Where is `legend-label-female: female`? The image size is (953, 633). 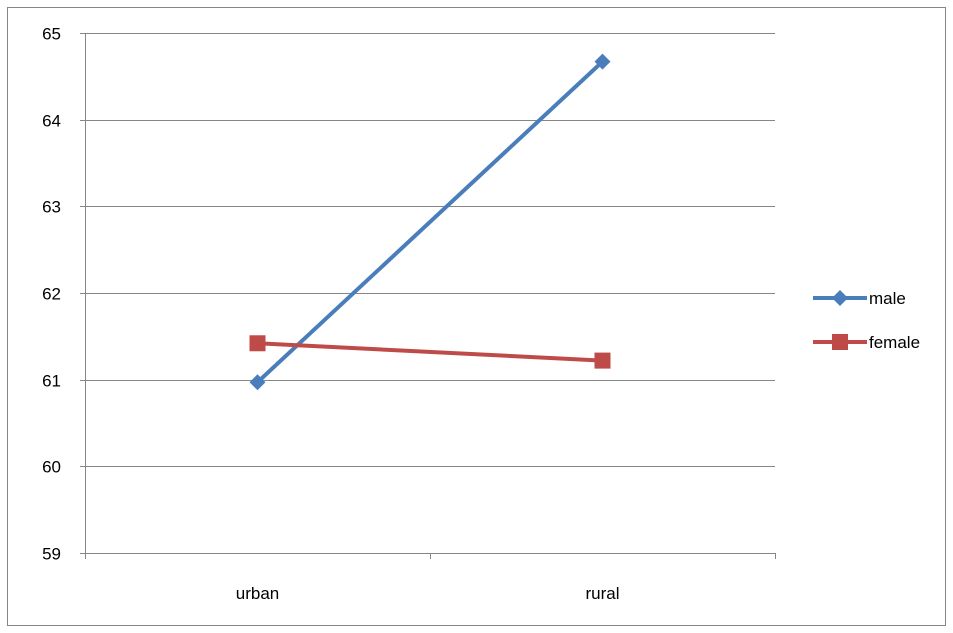
legend-label-female: female is located at coordinates (894, 342).